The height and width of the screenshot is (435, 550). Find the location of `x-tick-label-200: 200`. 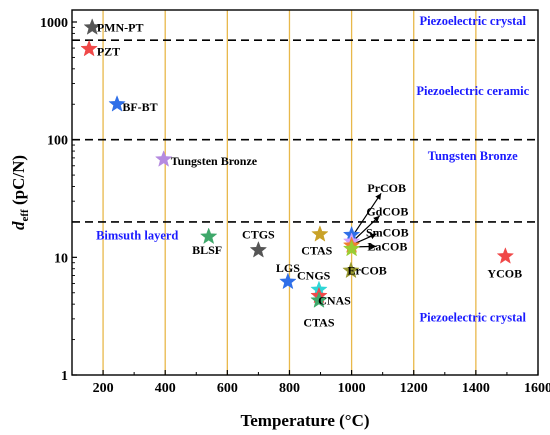

x-tick-label-200: 200 is located at coordinates (103, 388).